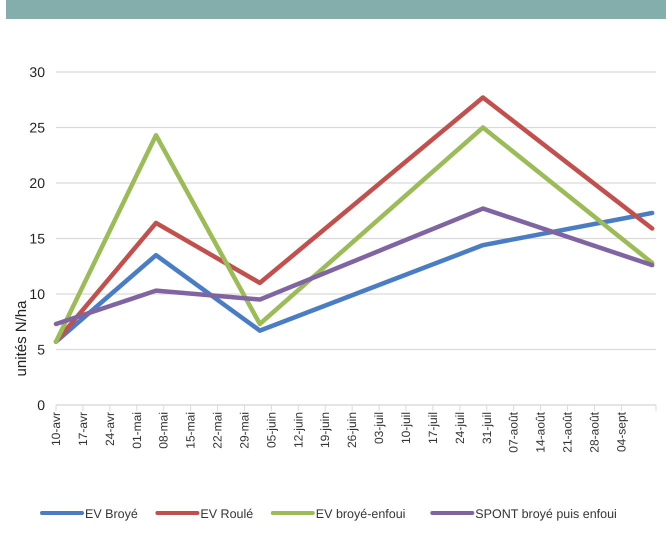 Image resolution: width=666 pixels, height=535 pixels. Describe the element at coordinates (621, 431) in the screenshot. I see `x-tick-label: 04-sept` at that location.